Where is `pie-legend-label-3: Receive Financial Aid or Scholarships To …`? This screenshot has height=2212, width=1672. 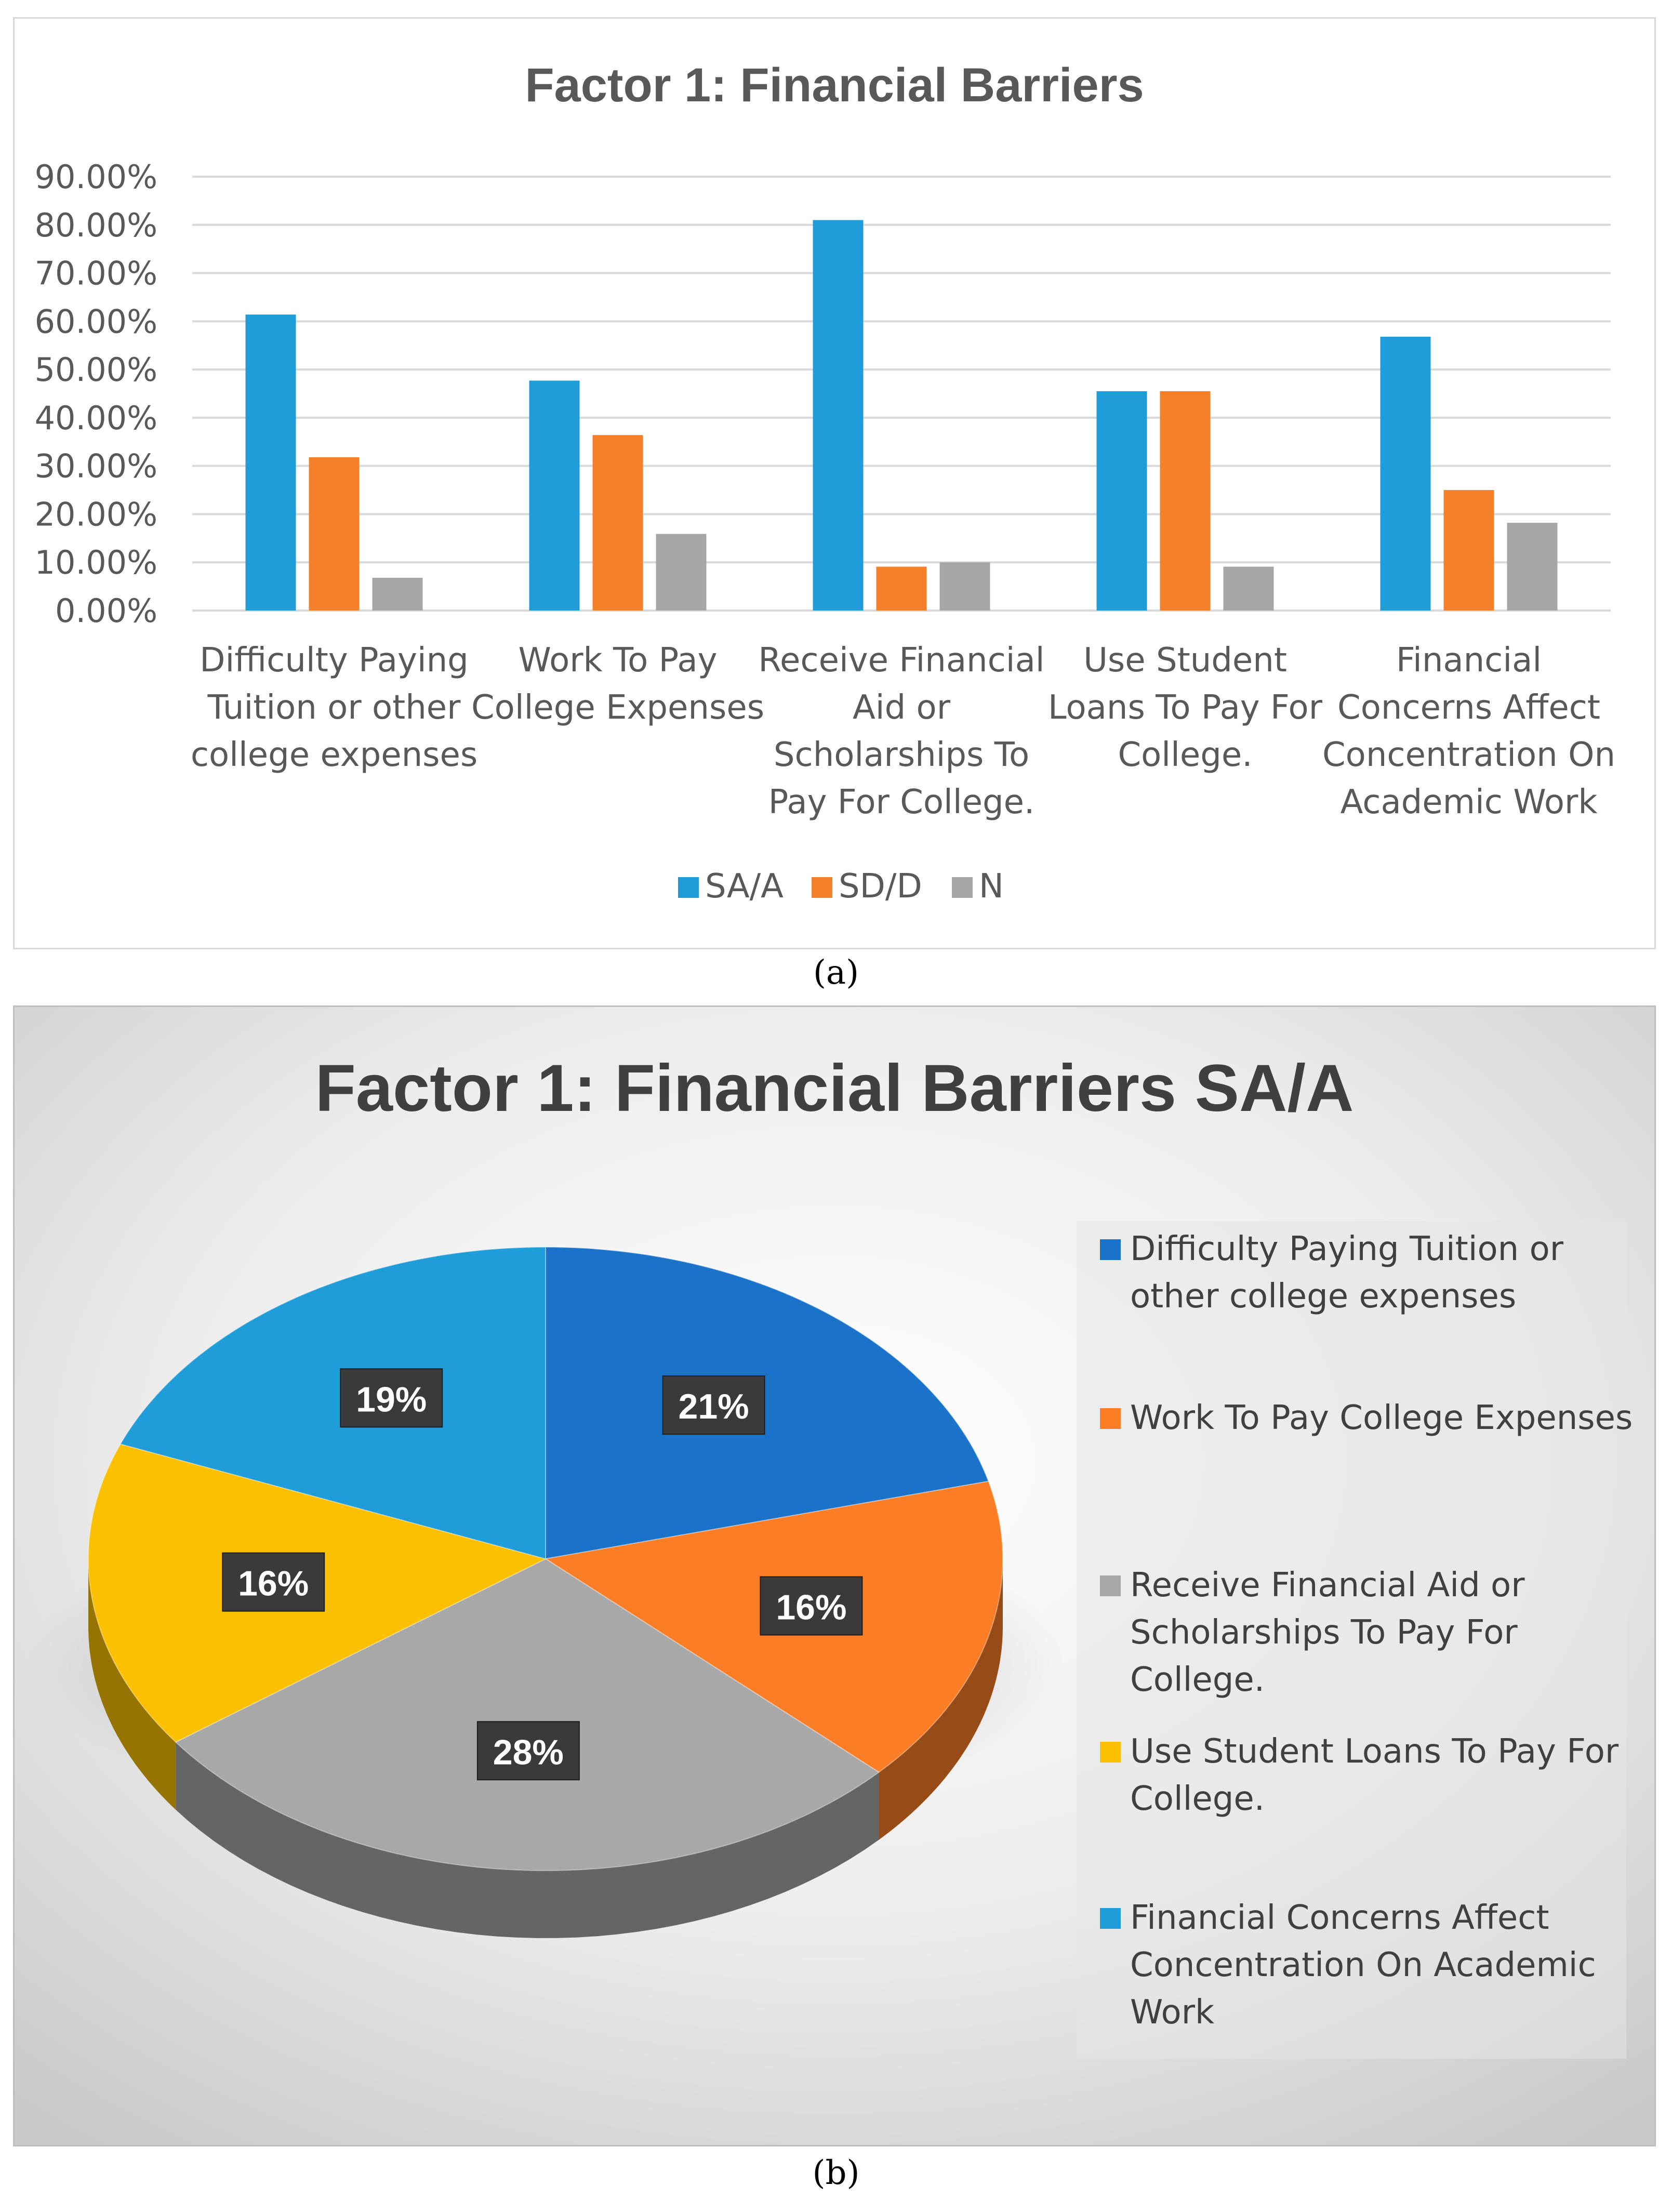 pie-legend-label-3: Receive Financial Aid or Scholarships To … is located at coordinates (1327, 1632).